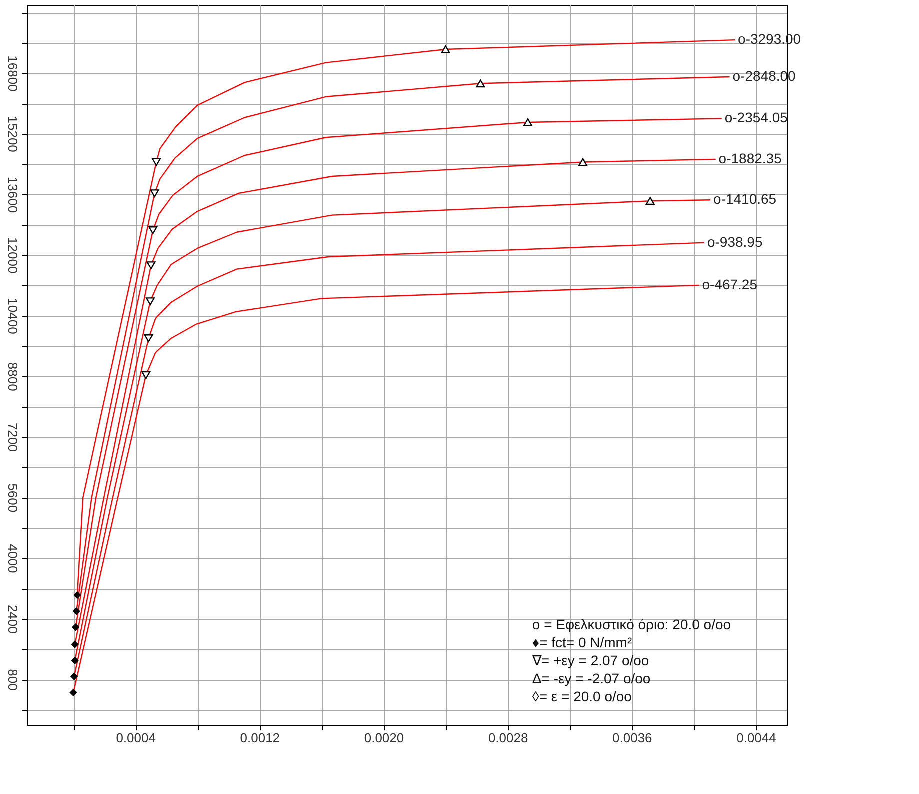  What do you see at coordinates (632, 738) in the screenshot?
I see `x-tick-label: 0.0036` at bounding box center [632, 738].